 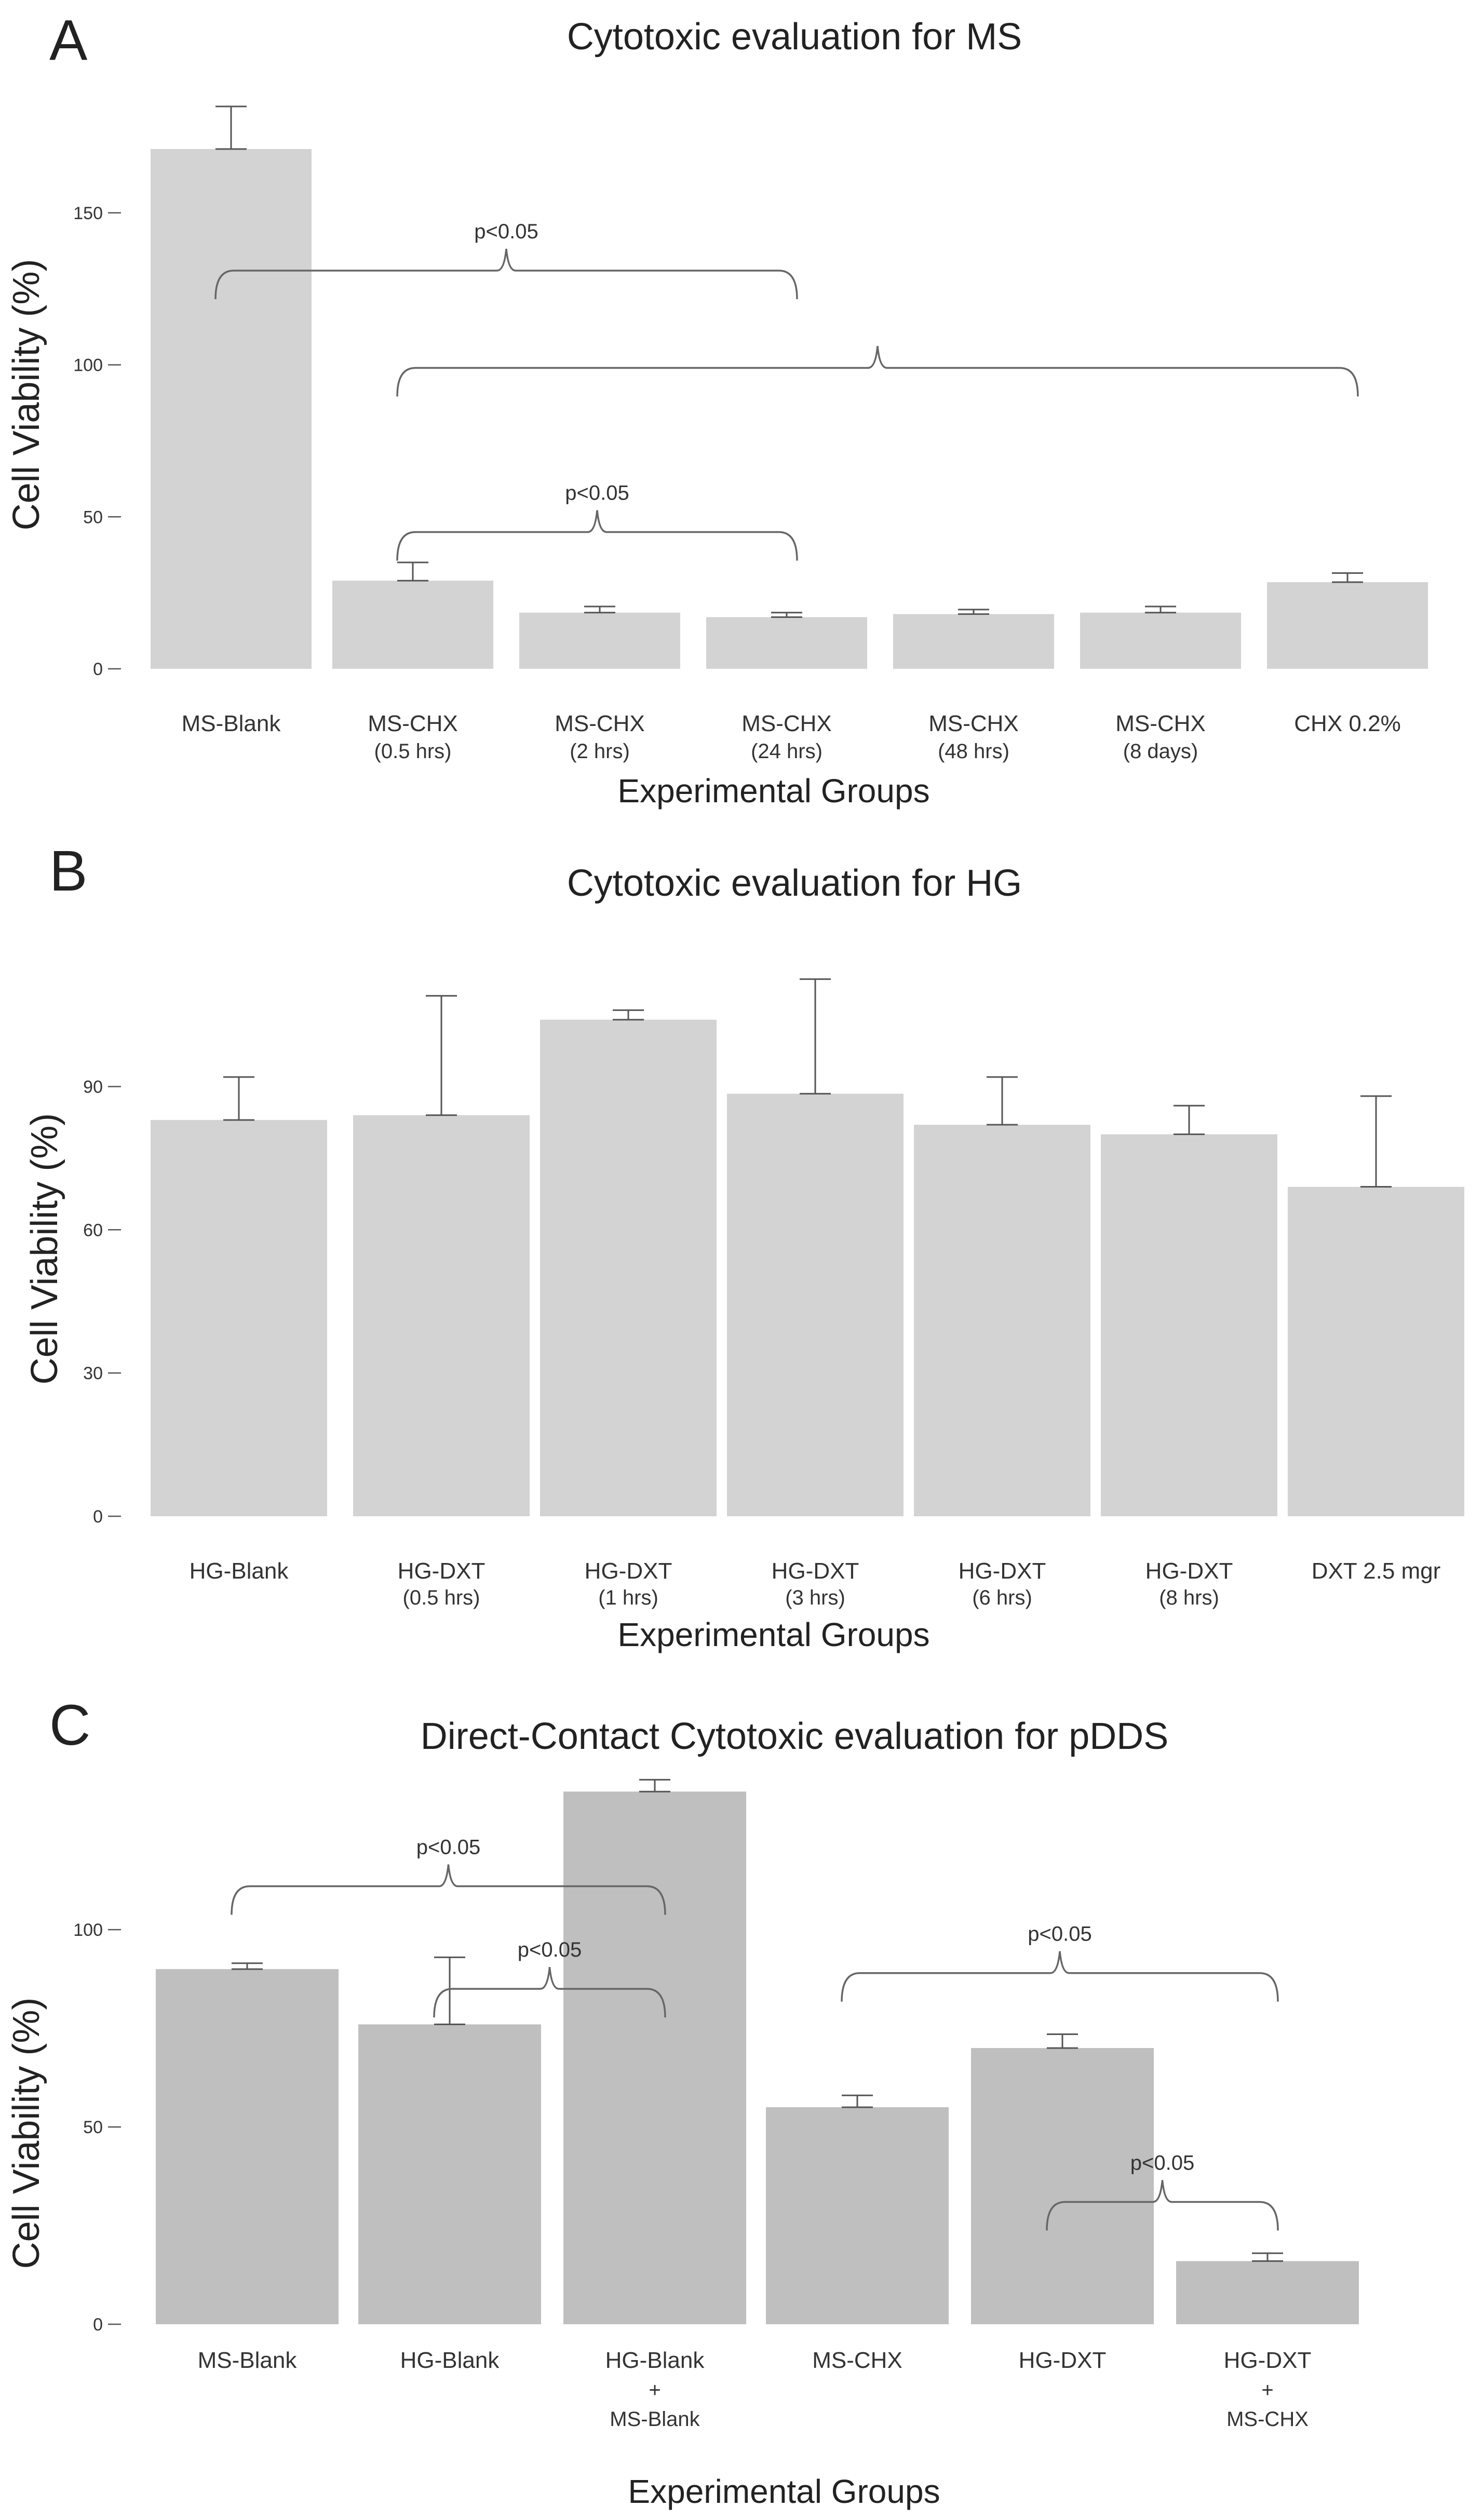 I want to click on panel-letter: B, so click(x=68, y=871).